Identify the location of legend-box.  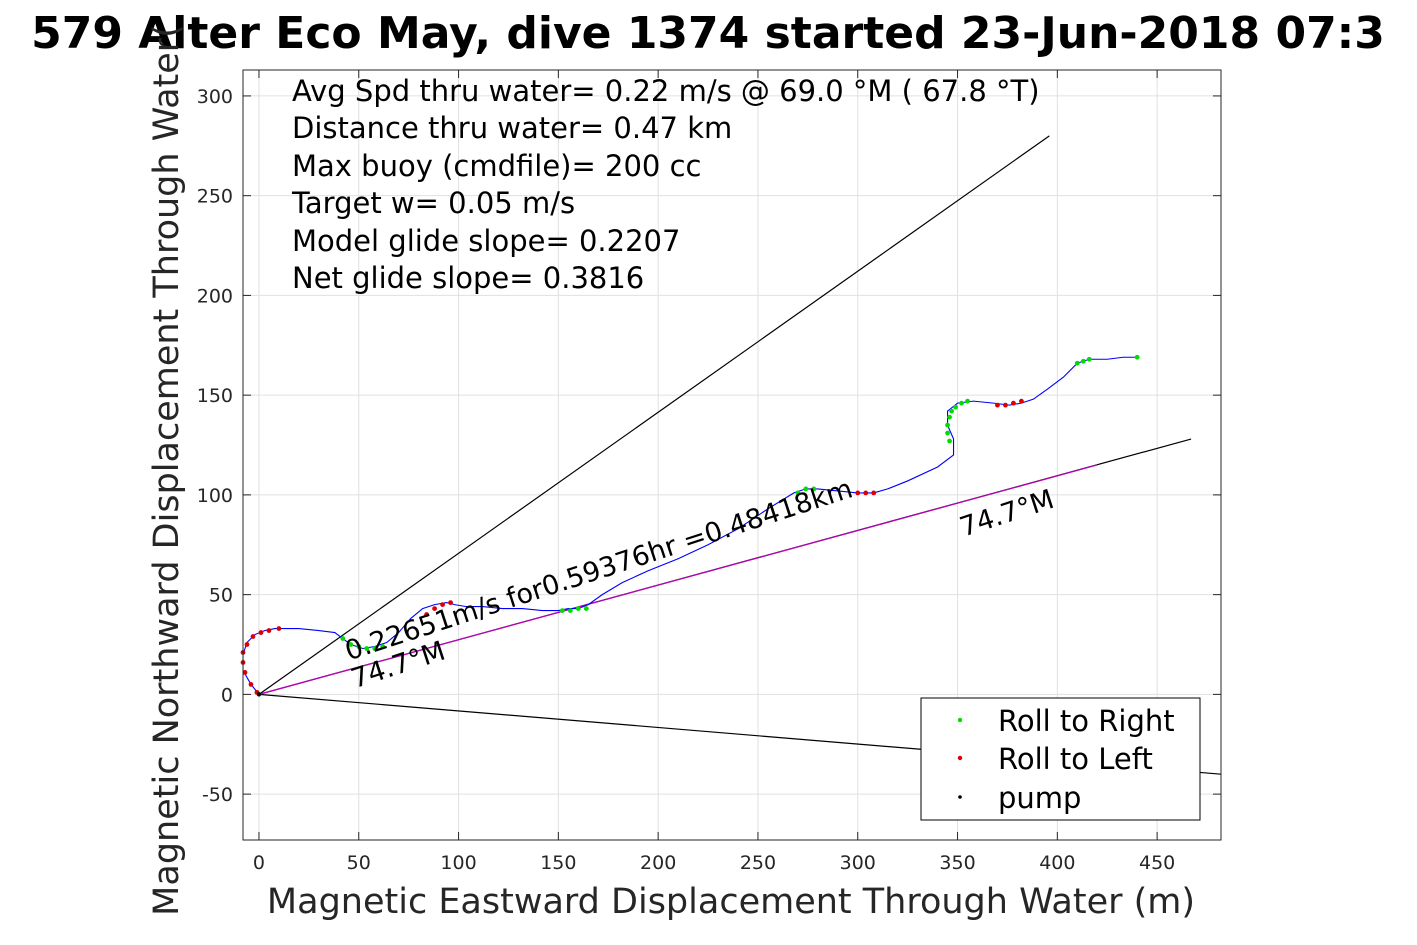
(1060, 759).